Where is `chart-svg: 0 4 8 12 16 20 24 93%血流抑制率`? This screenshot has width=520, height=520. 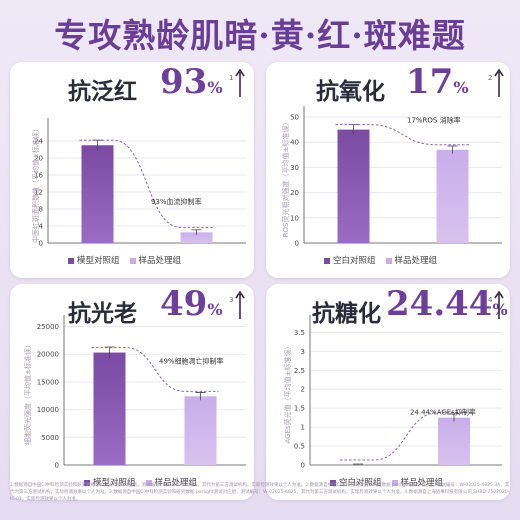
chart-svg: 0 4 8 12 16 20 24 93%血流抑制率 is located at coordinates (140, 183).